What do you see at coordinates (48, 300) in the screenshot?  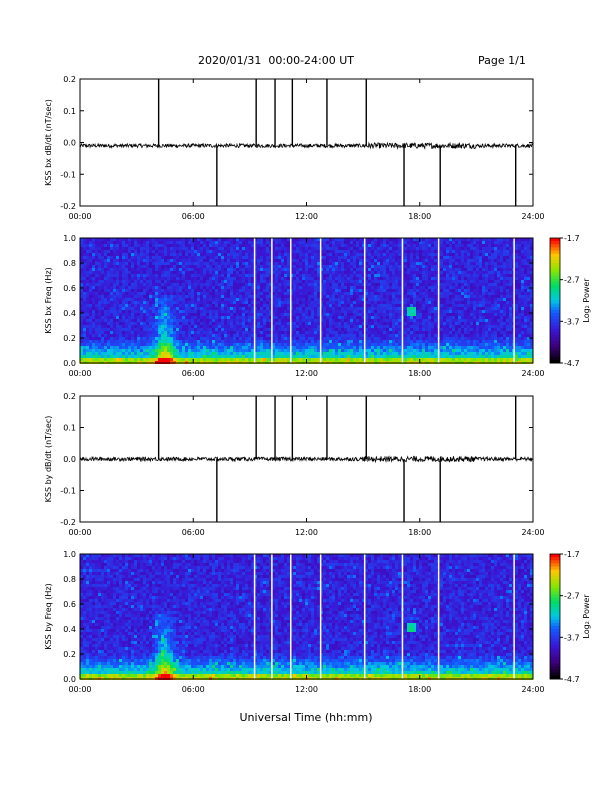 I see `y-axis-label: KSS bx Freq (Hz)` at bounding box center [48, 300].